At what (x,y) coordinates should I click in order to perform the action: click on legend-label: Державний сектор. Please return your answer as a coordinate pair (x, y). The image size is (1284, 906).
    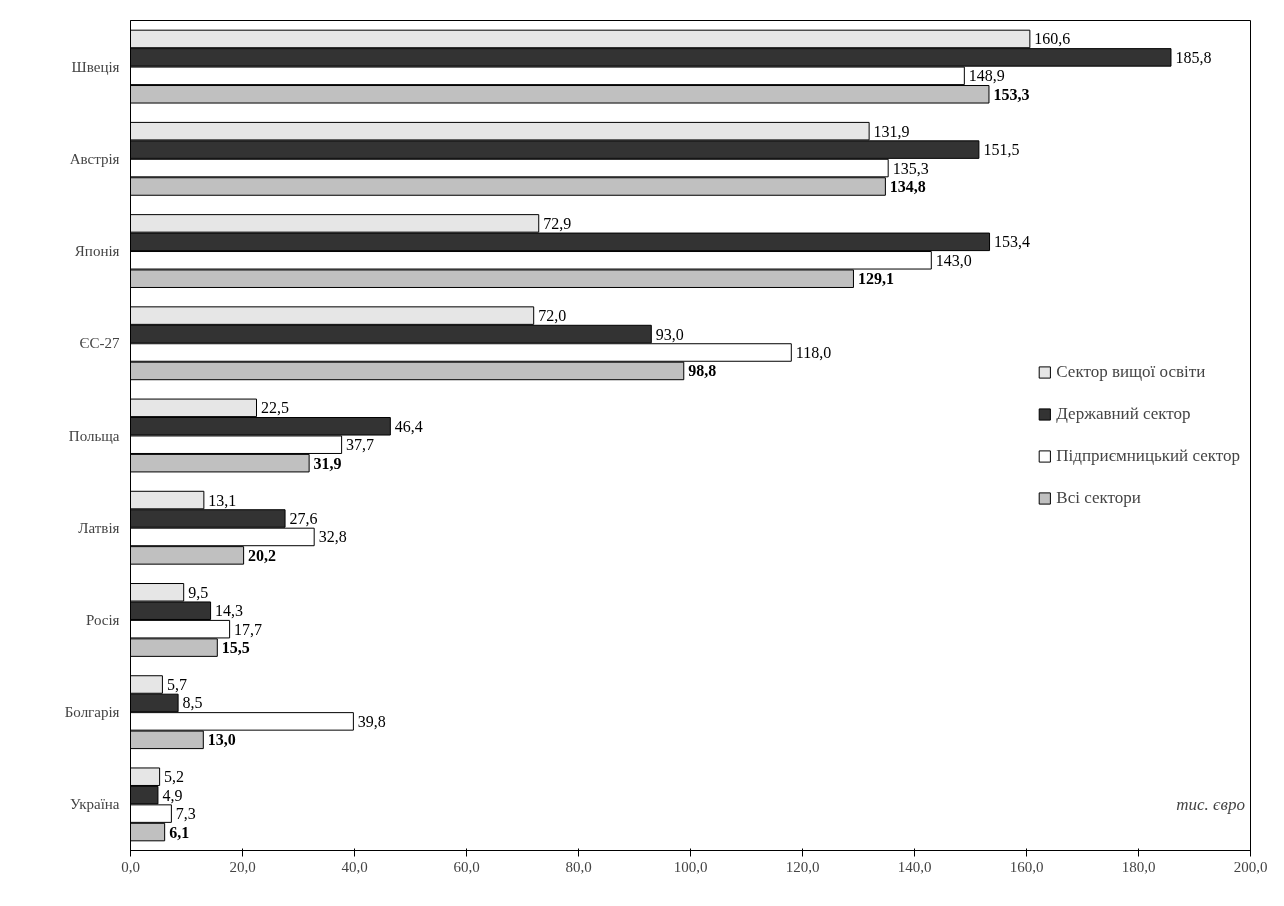
    Looking at the image, I should click on (1123, 414).